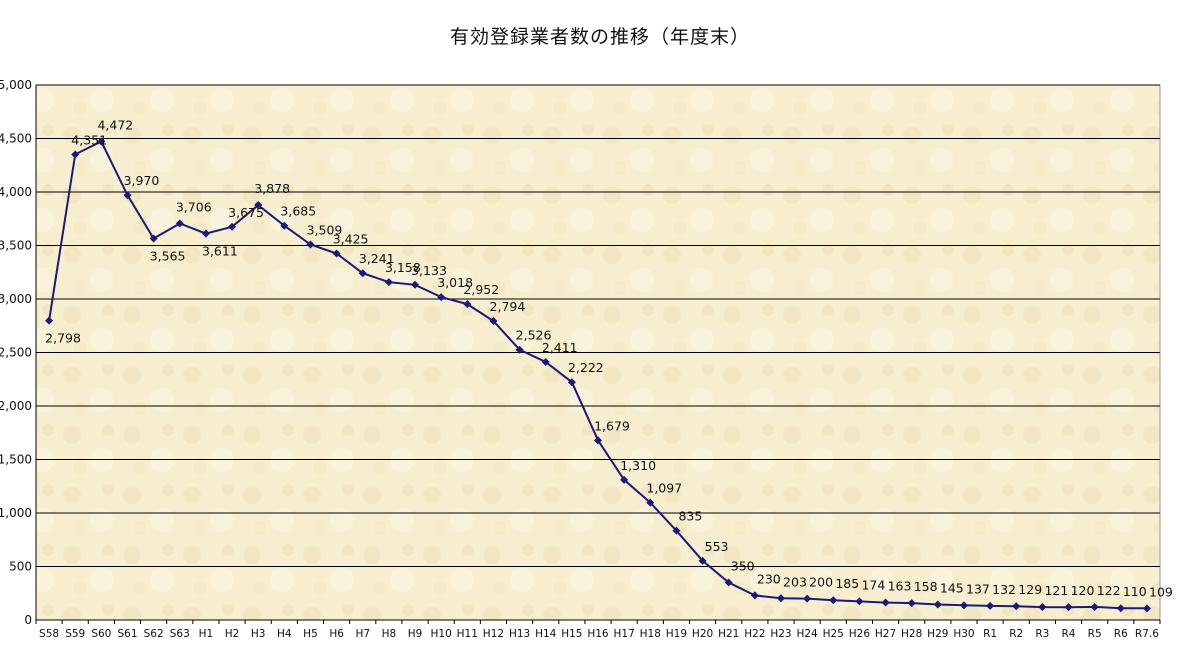 The width and height of the screenshot is (1200, 659). What do you see at coordinates (860, 634) in the screenshot?
I see `x-tick-label: H26` at bounding box center [860, 634].